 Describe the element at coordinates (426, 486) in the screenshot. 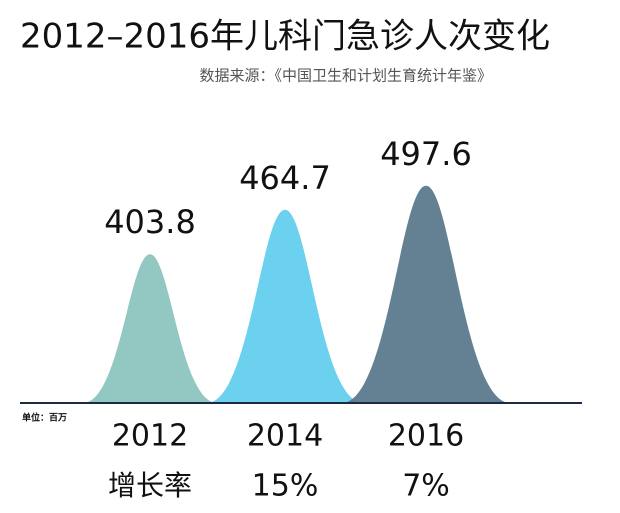

I see `growth-value: 7%` at that location.